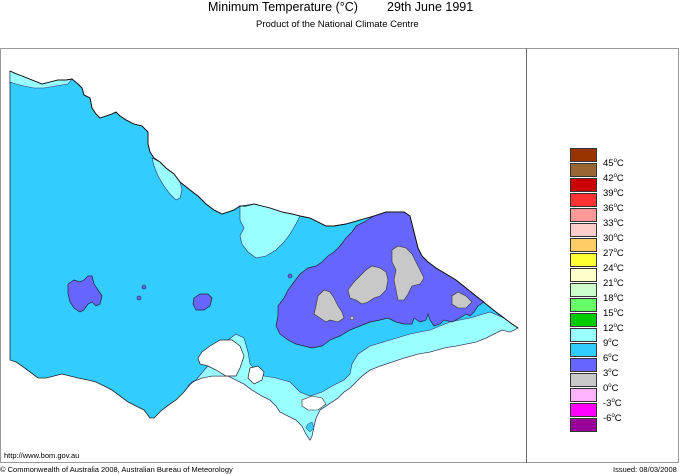 This screenshot has width=680, height=474. What do you see at coordinates (611, 343) in the screenshot?
I see `legend-tick-label: 9oC` at bounding box center [611, 343].